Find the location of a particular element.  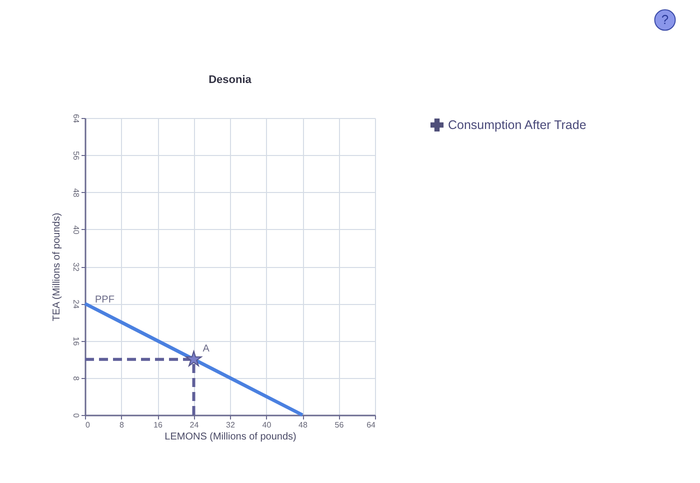

y-tick-label: 0 is located at coordinates (76, 415).